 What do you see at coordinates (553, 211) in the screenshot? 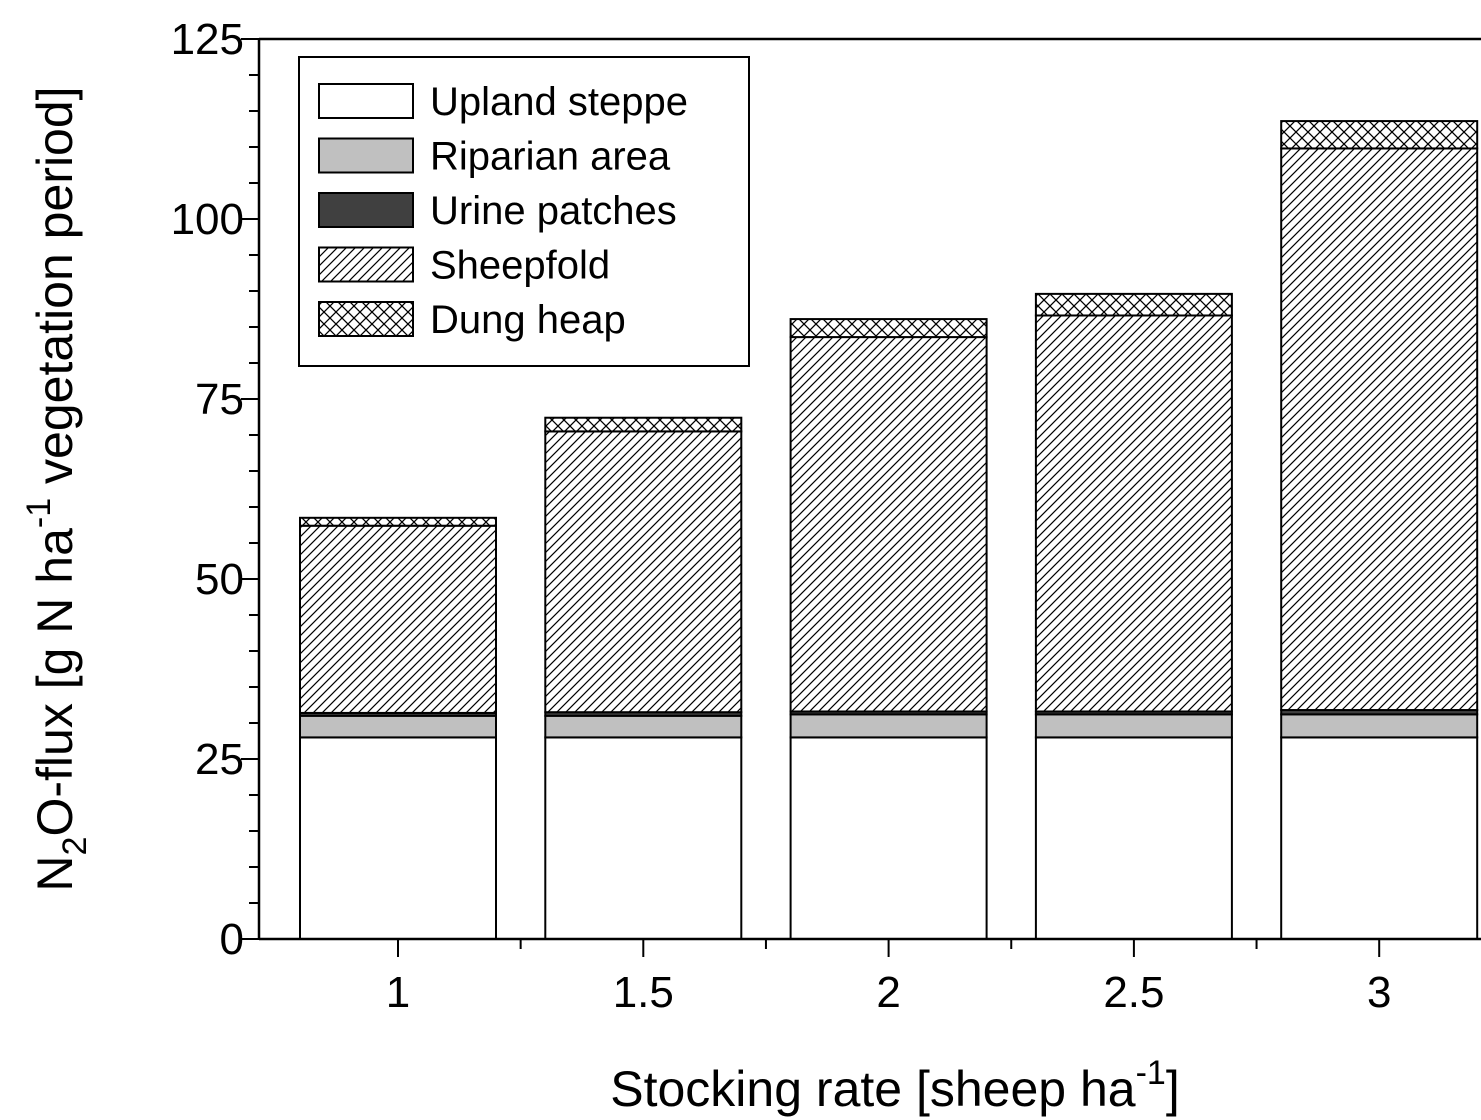
I see `legend-label-urine-patches: Urine patches` at bounding box center [553, 211].